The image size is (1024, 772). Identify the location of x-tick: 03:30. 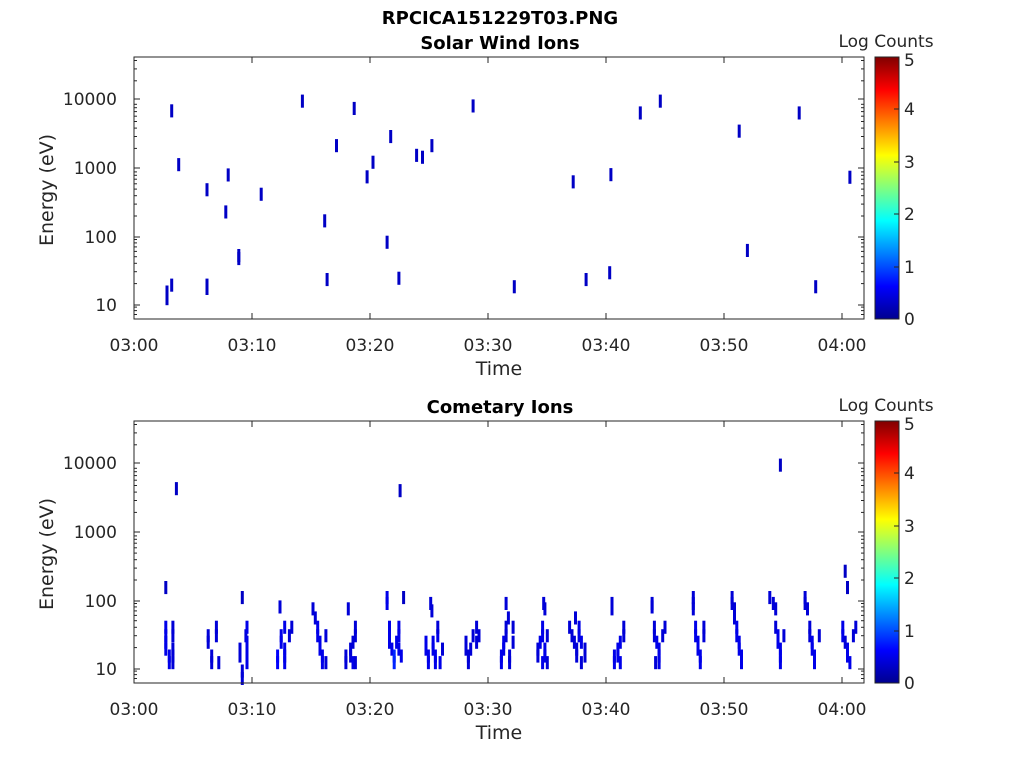
(488, 206).